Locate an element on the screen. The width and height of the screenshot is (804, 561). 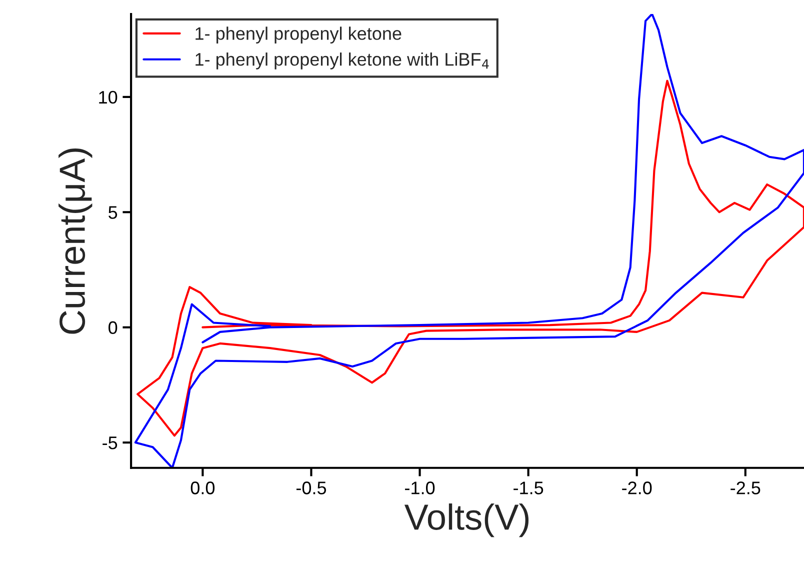
legend-label: 1- phenyl propenyl ketone is located at coordinates (299, 35).